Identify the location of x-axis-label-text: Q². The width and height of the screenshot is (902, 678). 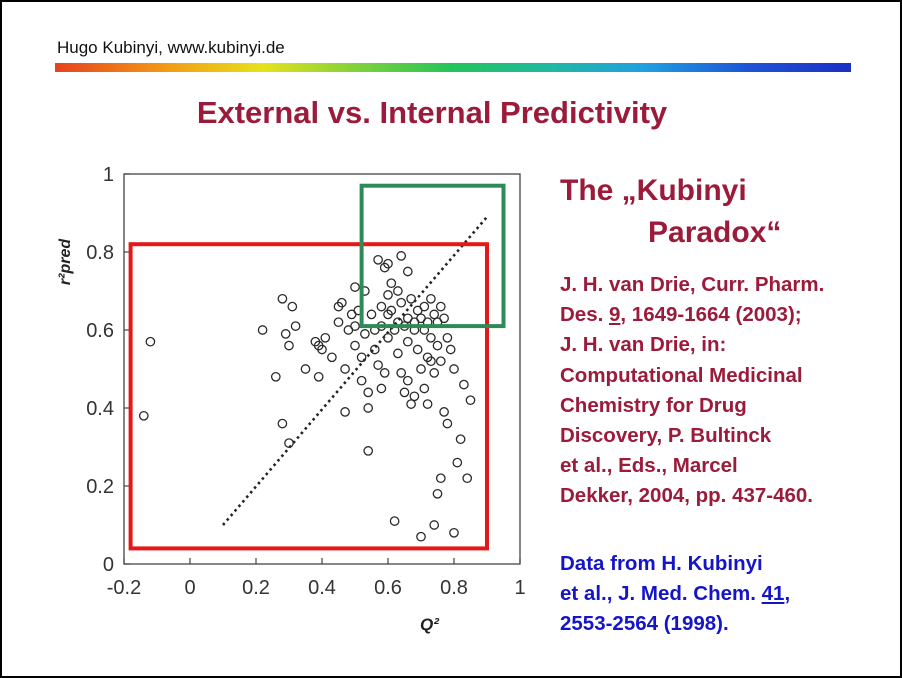
(430, 624).